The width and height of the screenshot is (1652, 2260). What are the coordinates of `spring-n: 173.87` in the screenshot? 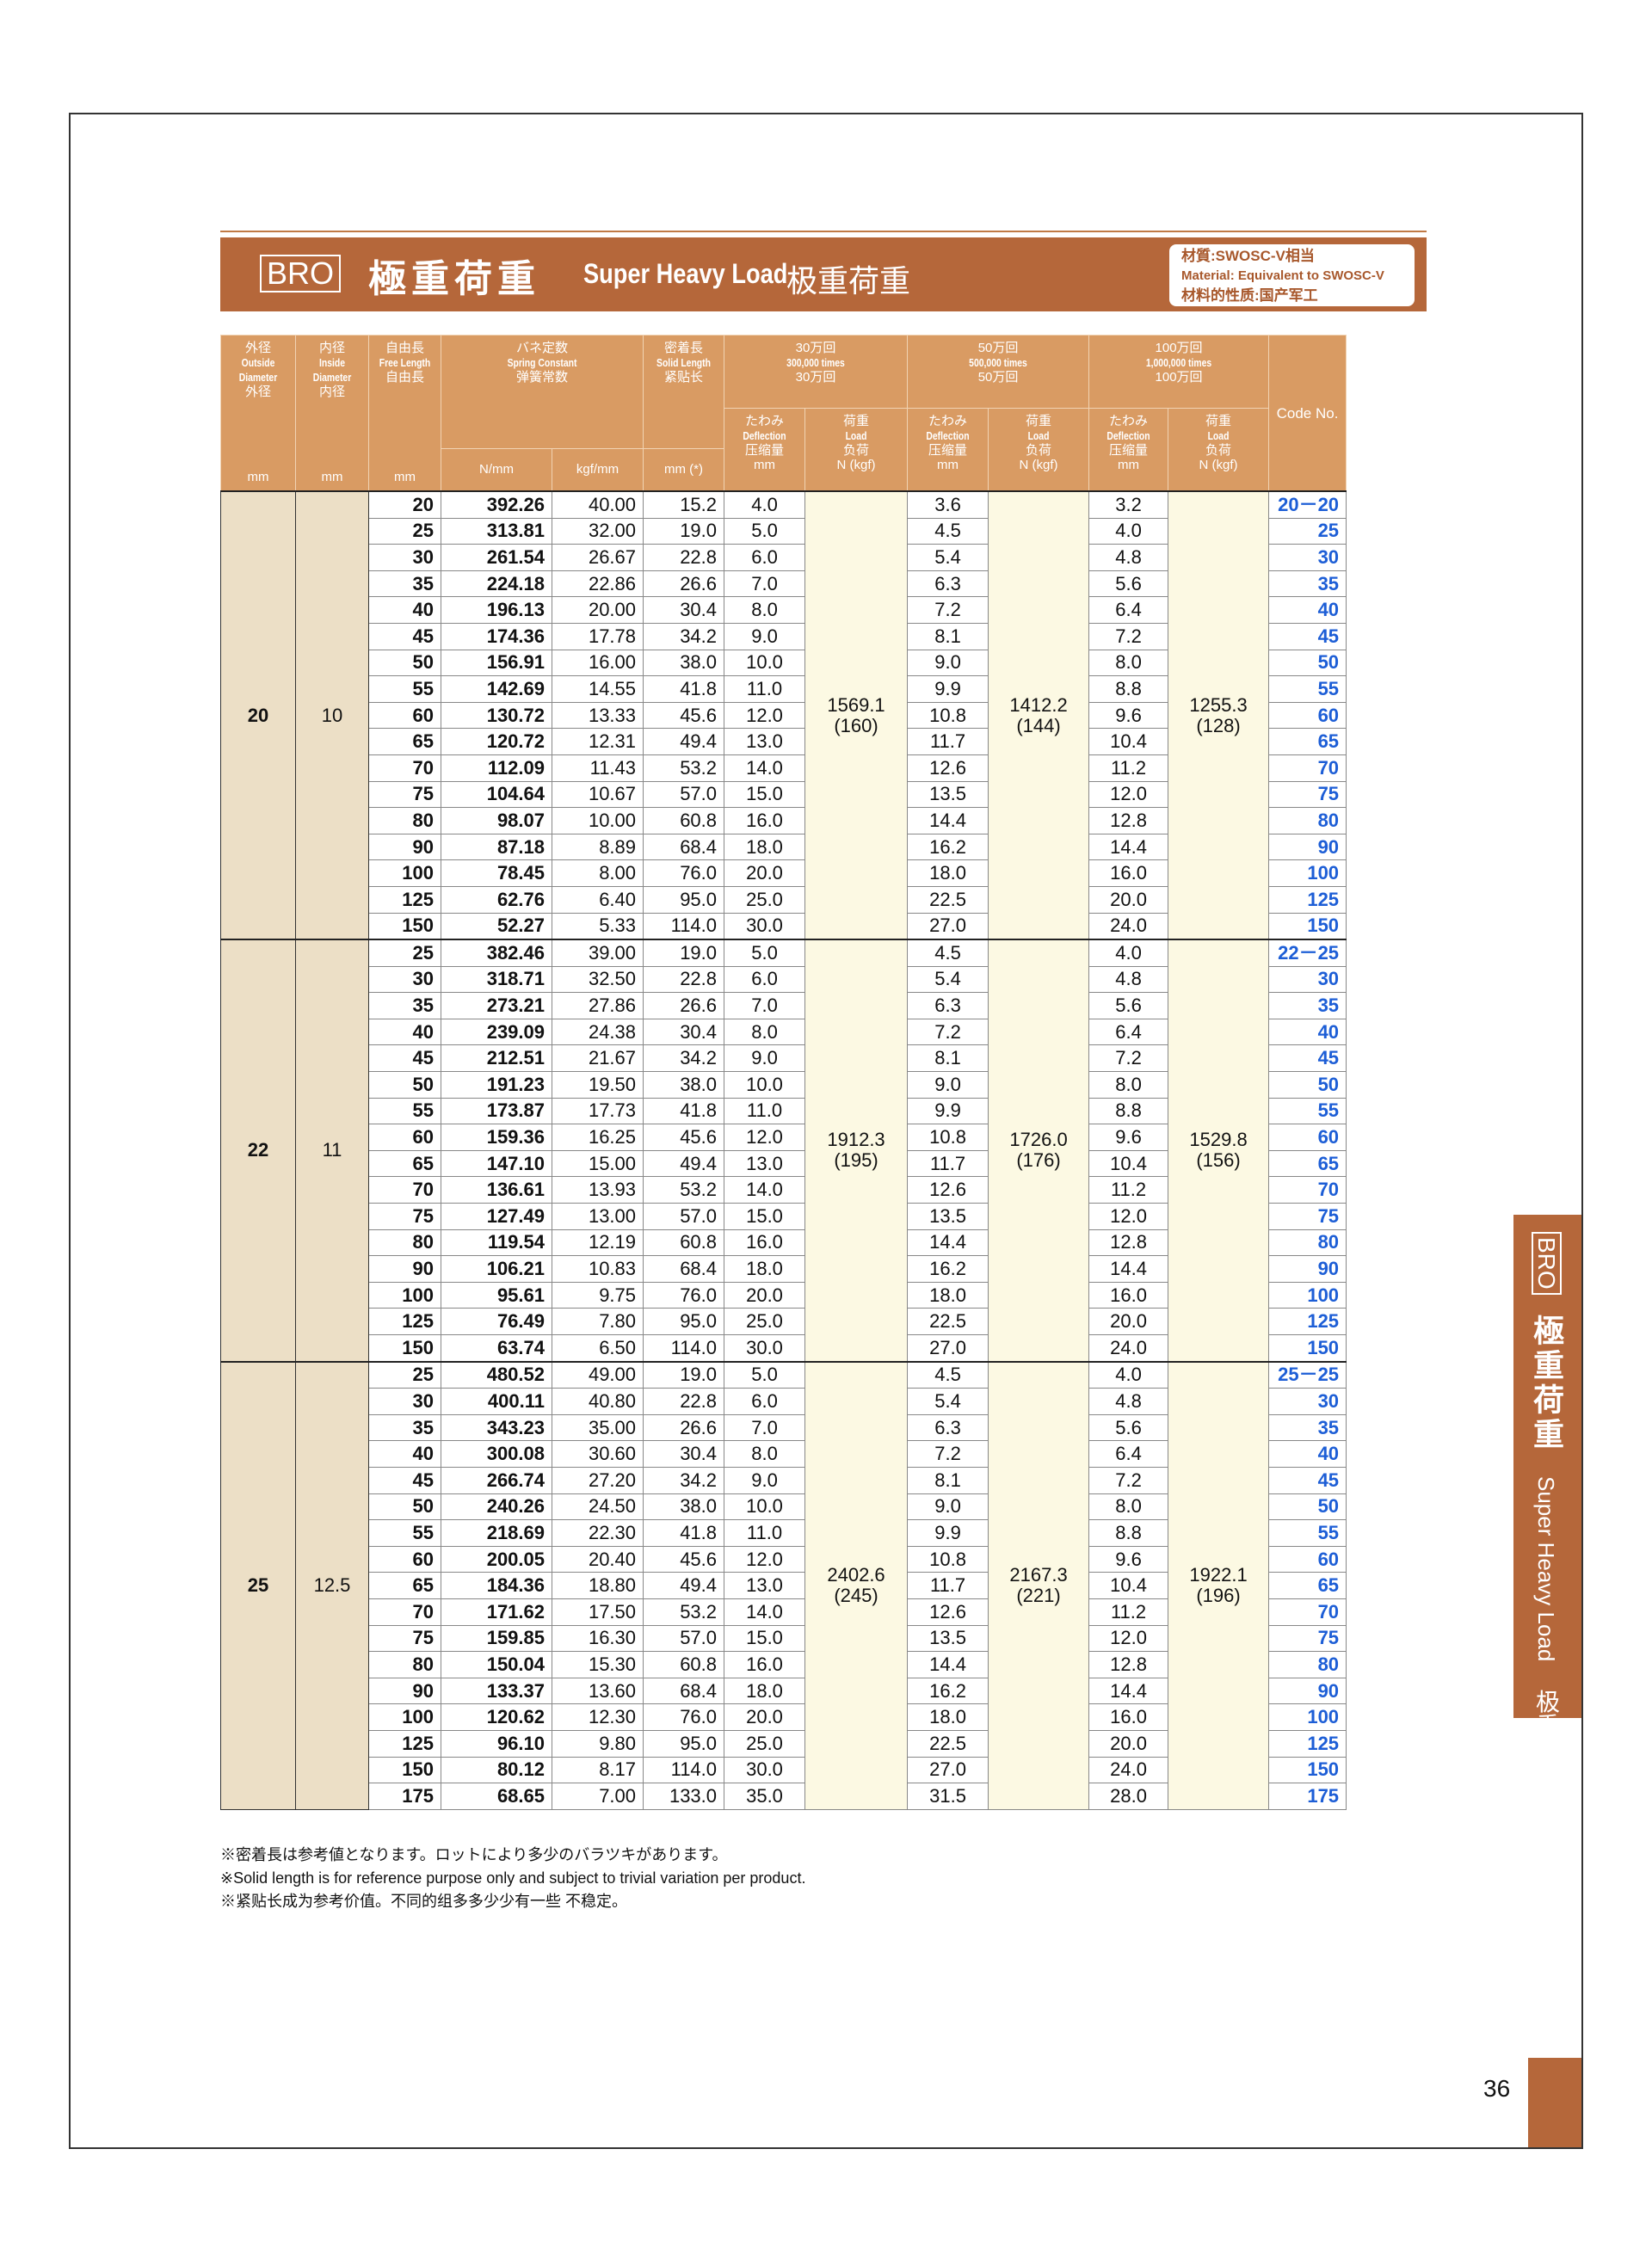 It's located at (496, 1111).